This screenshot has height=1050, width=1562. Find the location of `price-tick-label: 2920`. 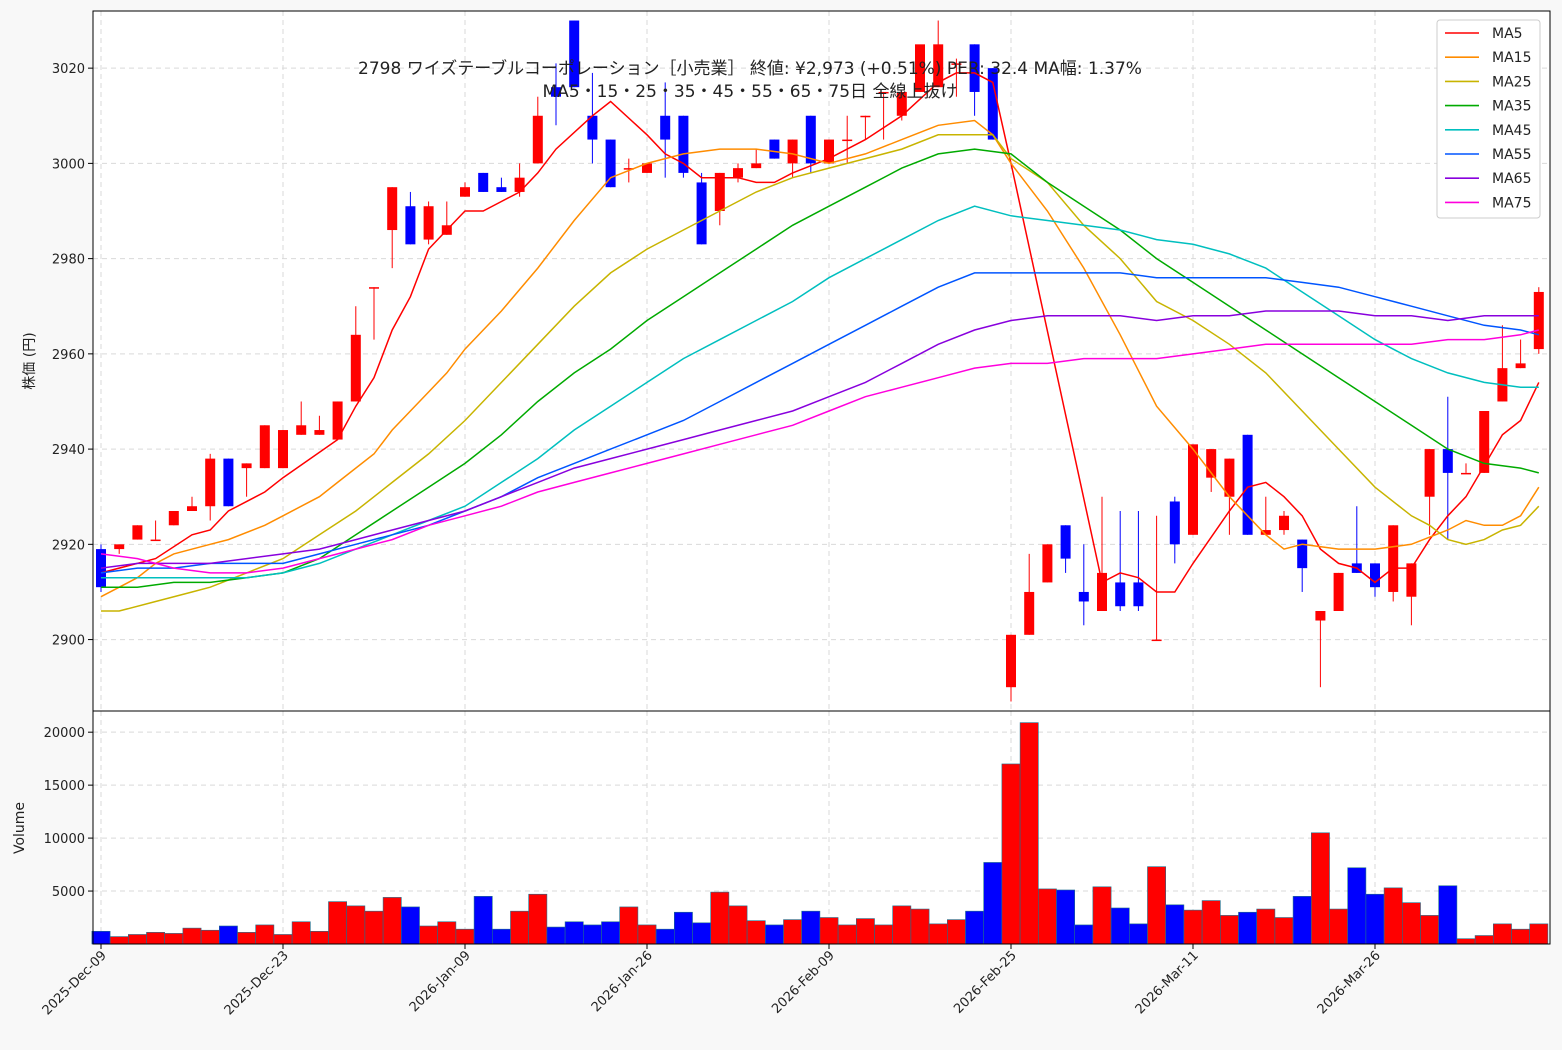

price-tick-label: 2920 is located at coordinates (68, 545).